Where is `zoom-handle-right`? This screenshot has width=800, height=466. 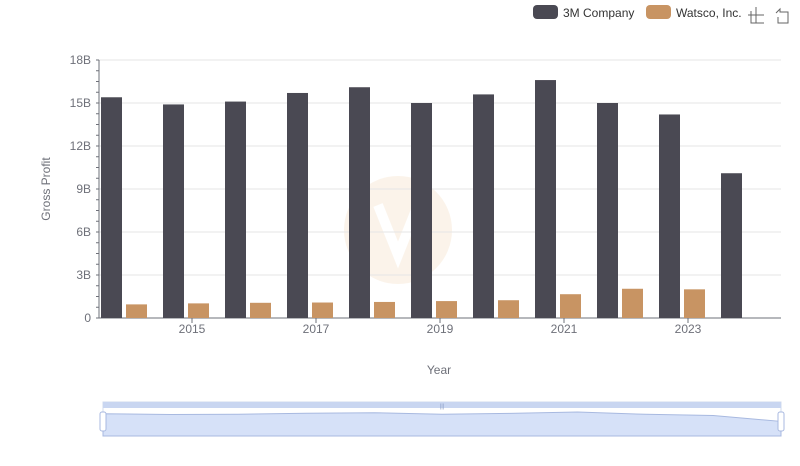 zoom-handle-right is located at coordinates (781, 421).